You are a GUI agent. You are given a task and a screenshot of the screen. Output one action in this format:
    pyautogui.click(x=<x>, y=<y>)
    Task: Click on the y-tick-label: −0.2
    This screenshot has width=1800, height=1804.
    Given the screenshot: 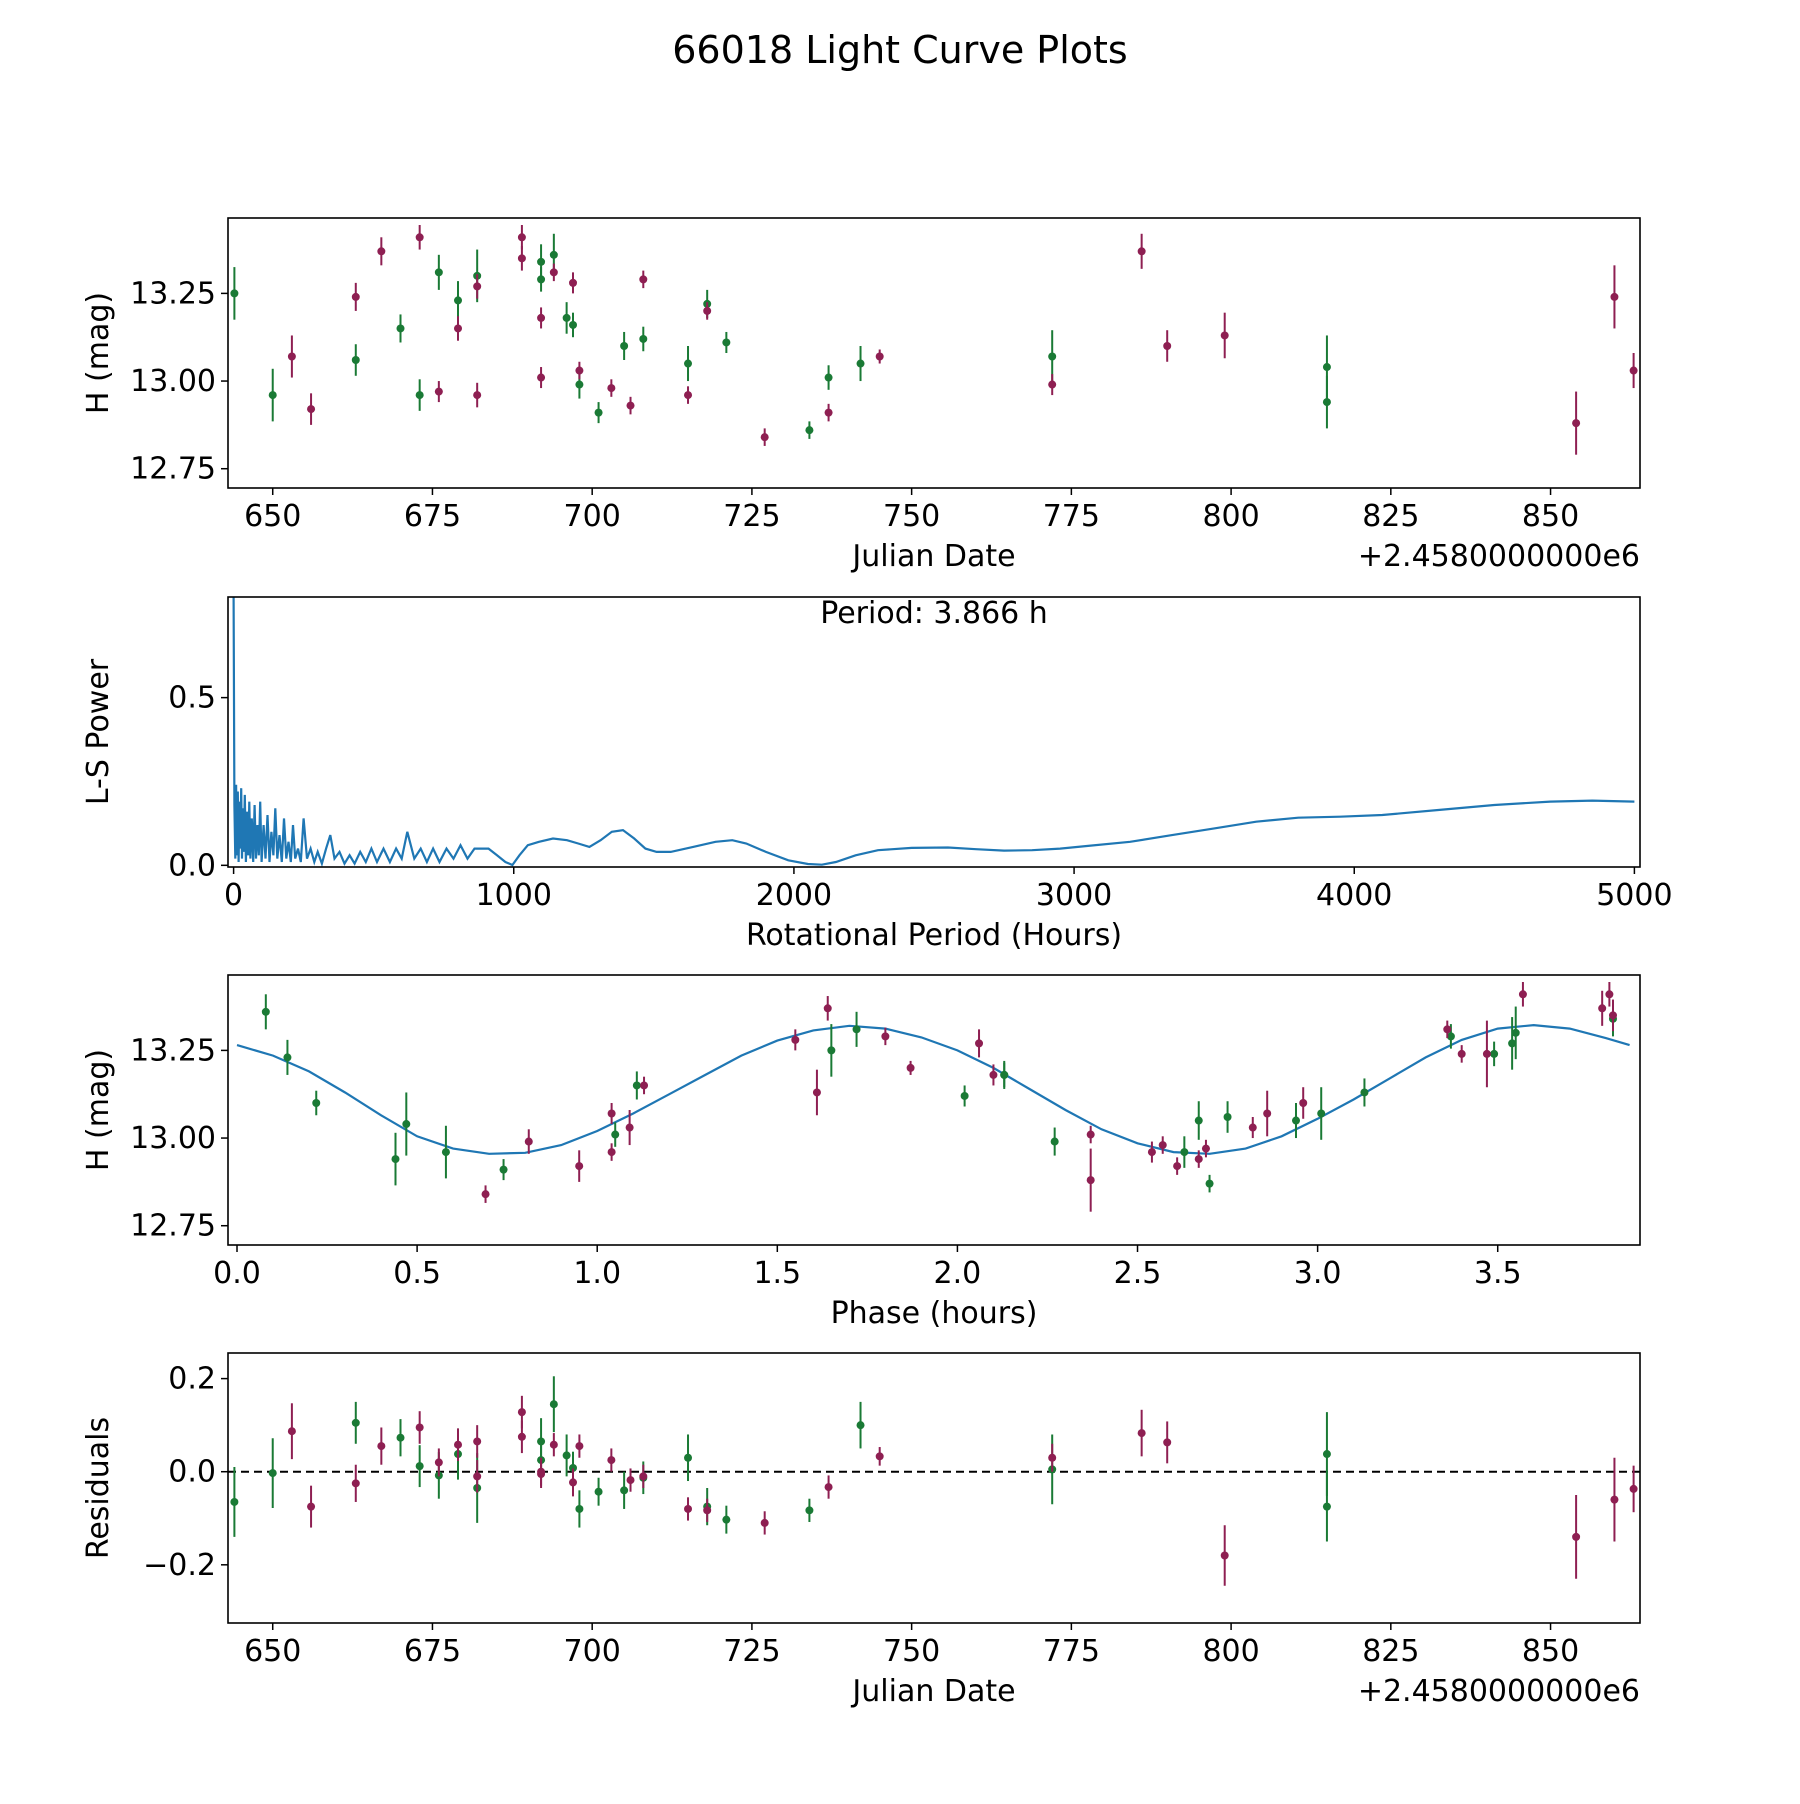 What is the action you would take?
    pyautogui.click(x=179, y=1565)
    